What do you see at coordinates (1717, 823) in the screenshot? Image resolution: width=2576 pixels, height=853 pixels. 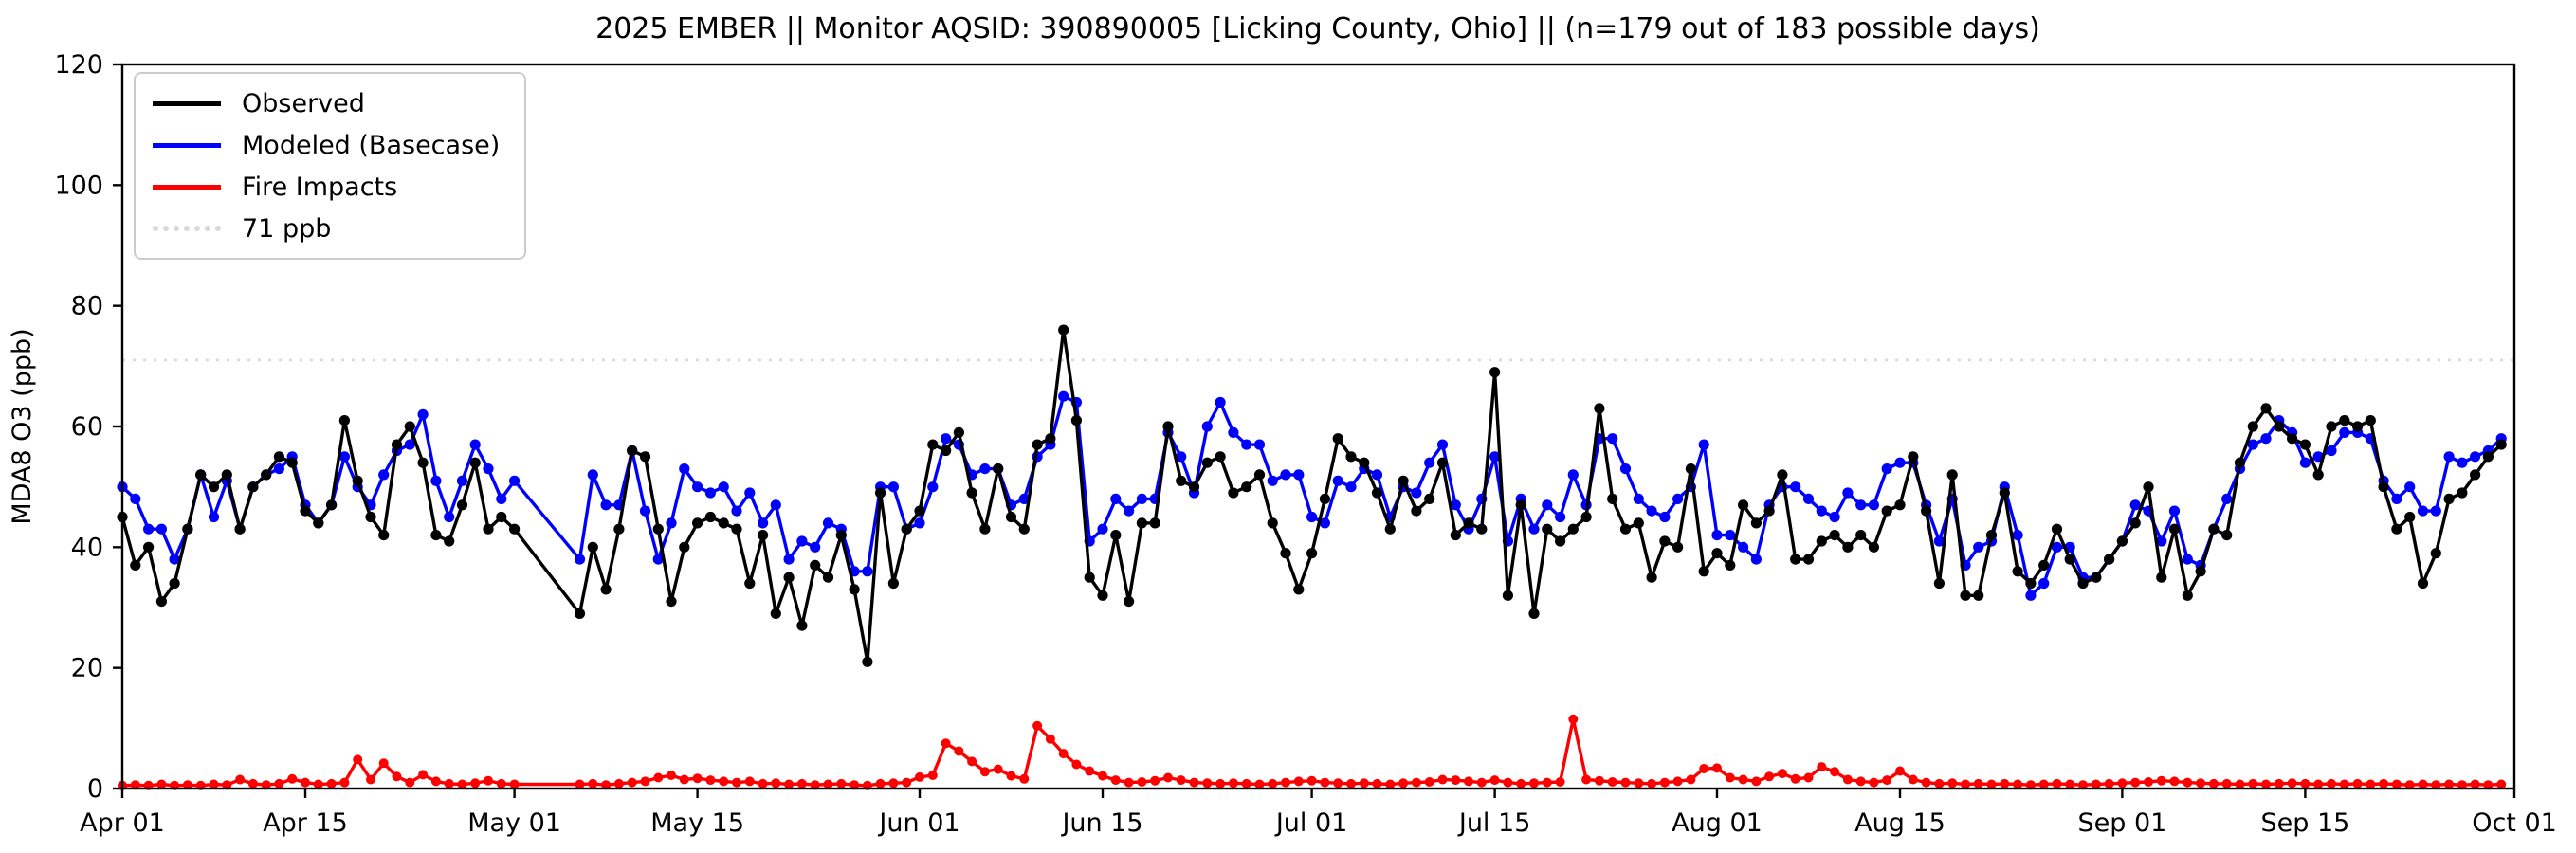 I see `x-tick-label: Aug 01` at bounding box center [1717, 823].